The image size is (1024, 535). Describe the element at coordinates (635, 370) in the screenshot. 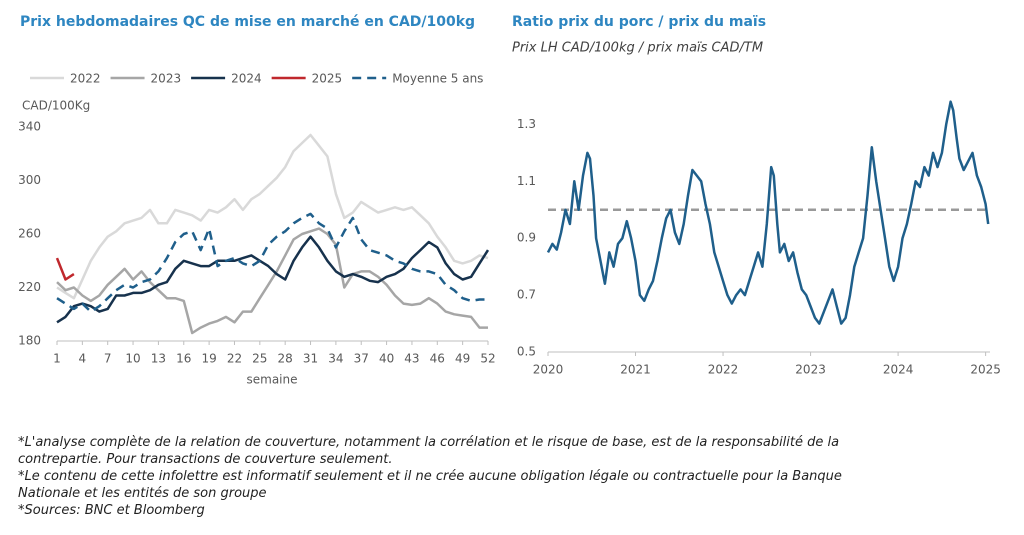

I see `x-tick-label: 2021` at that location.